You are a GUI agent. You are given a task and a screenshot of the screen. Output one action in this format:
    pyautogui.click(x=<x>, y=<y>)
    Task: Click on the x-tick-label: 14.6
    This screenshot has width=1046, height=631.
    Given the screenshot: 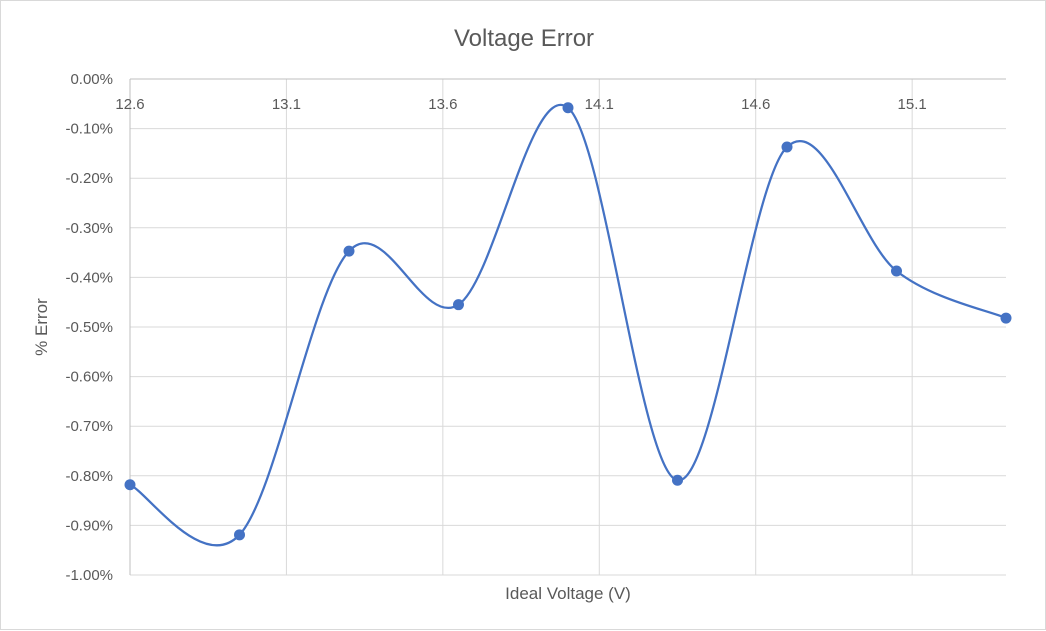 What is the action you would take?
    pyautogui.click(x=755, y=104)
    